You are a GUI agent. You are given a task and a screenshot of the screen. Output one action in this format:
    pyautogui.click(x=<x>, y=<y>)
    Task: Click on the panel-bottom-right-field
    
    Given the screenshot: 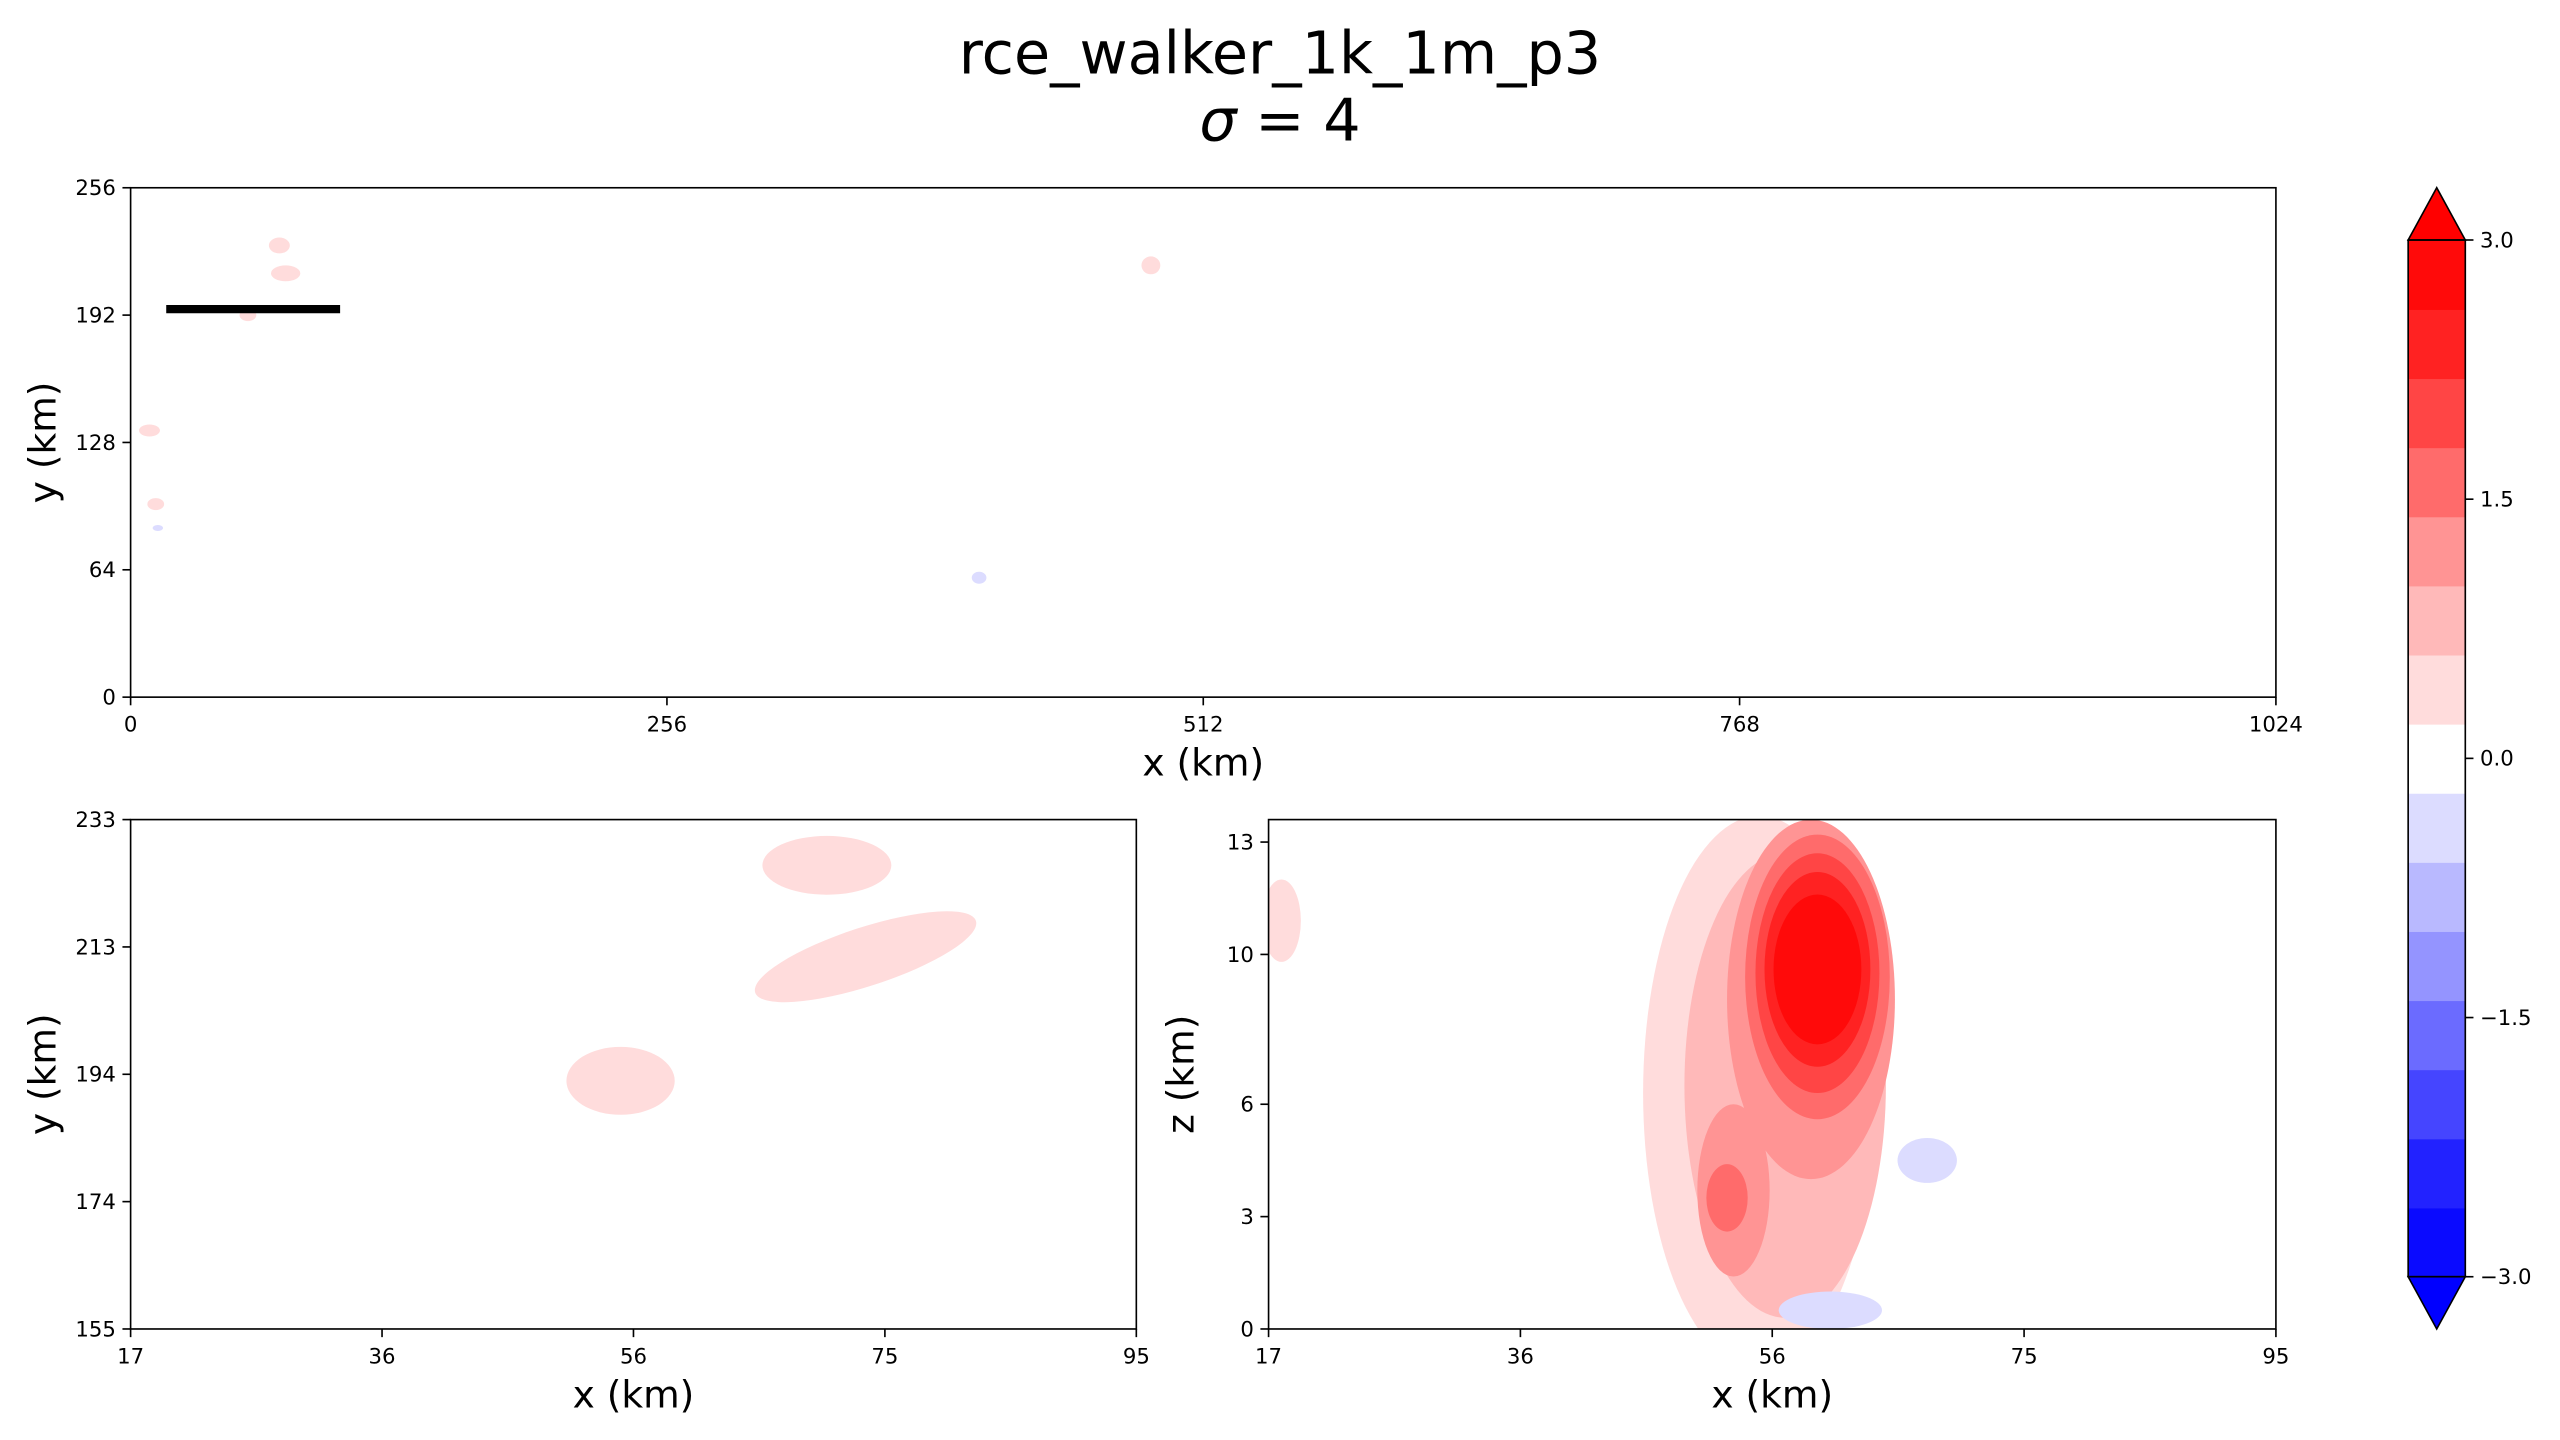 What is the action you would take?
    pyautogui.click(x=1612, y=1074)
    